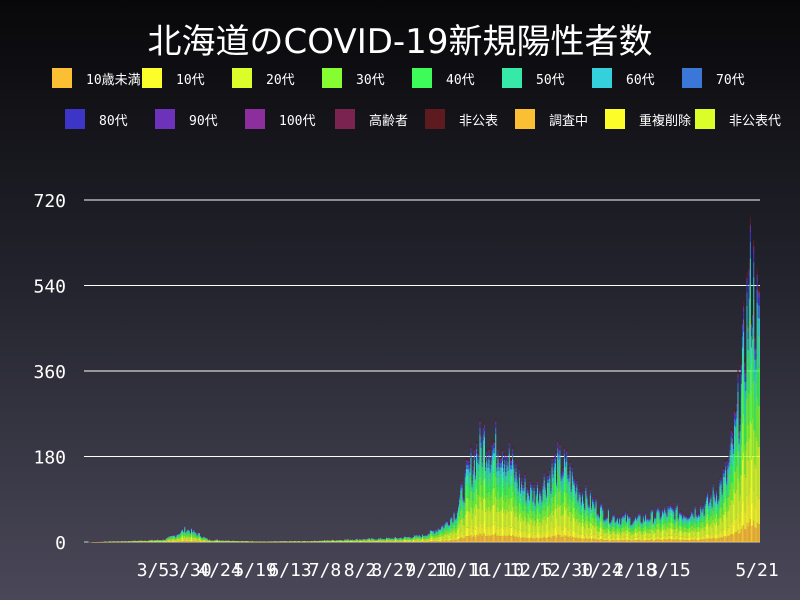  What do you see at coordinates (96, 119) in the screenshot?
I see `legend-item: 80代` at bounding box center [96, 119].